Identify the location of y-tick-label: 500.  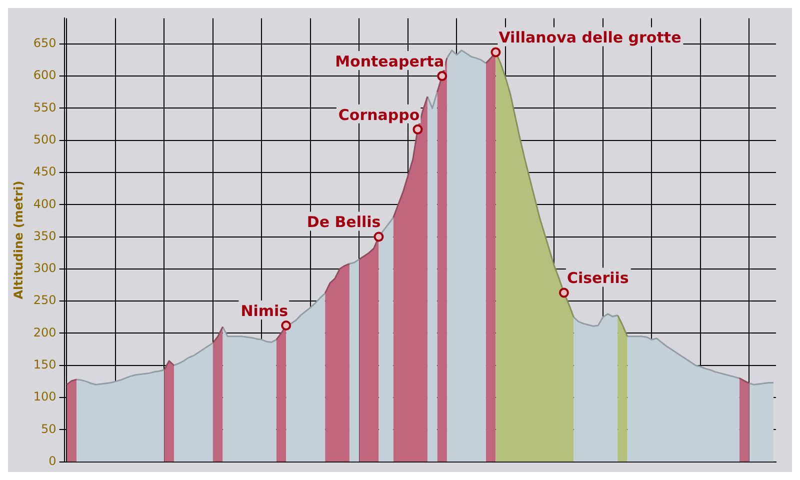
(44, 139).